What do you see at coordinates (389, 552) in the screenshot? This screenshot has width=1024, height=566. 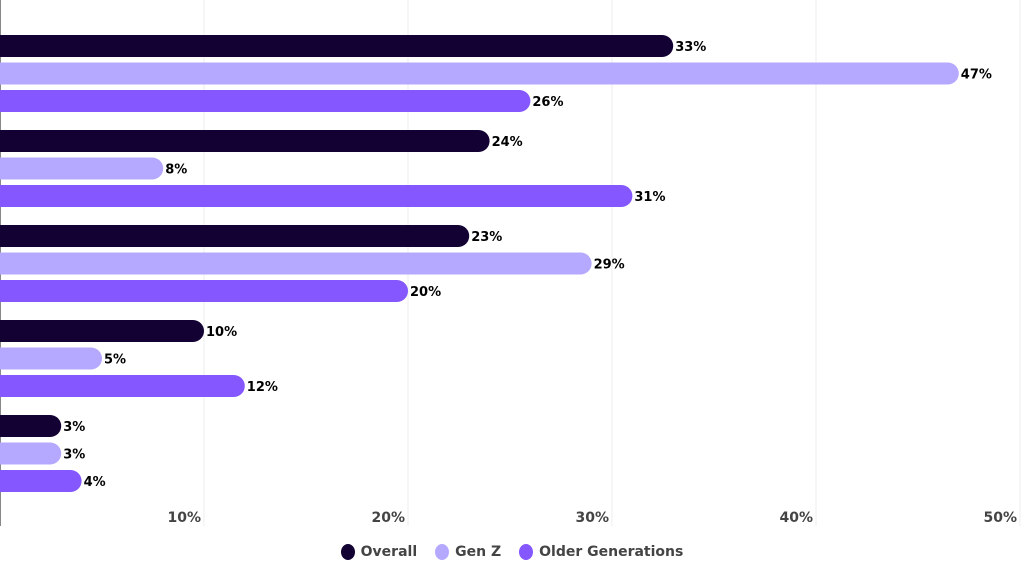 I see `legend-label: Overall` at bounding box center [389, 552].